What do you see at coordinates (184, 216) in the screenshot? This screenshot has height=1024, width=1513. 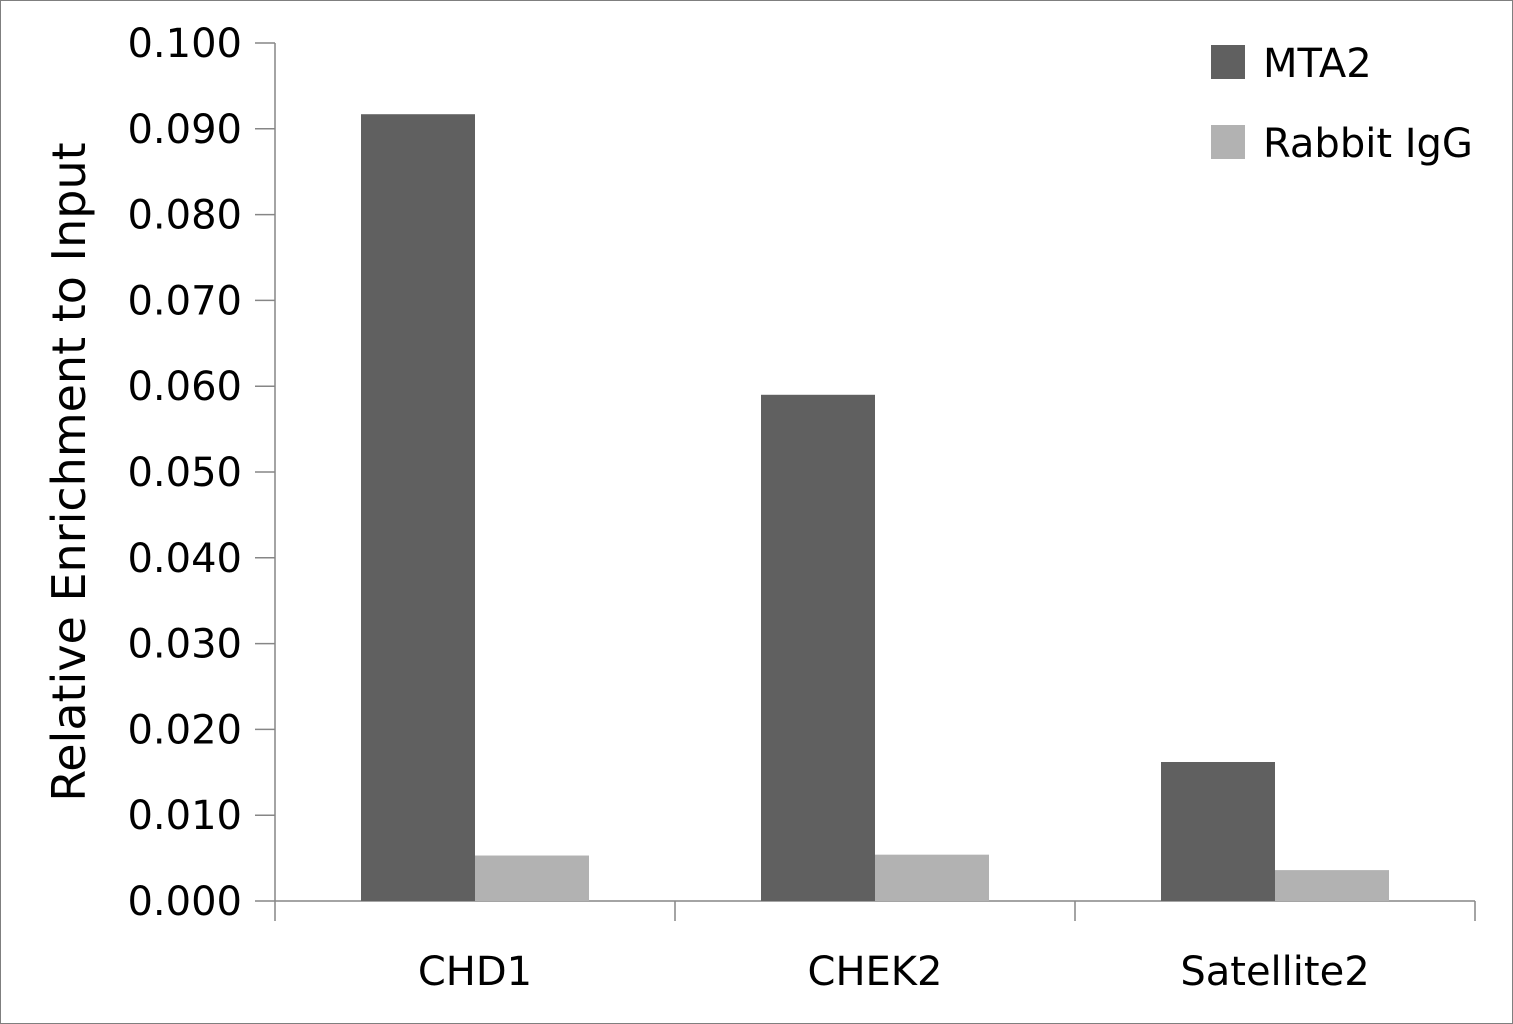 I see `y-tick-label: 0.080` at bounding box center [184, 216].